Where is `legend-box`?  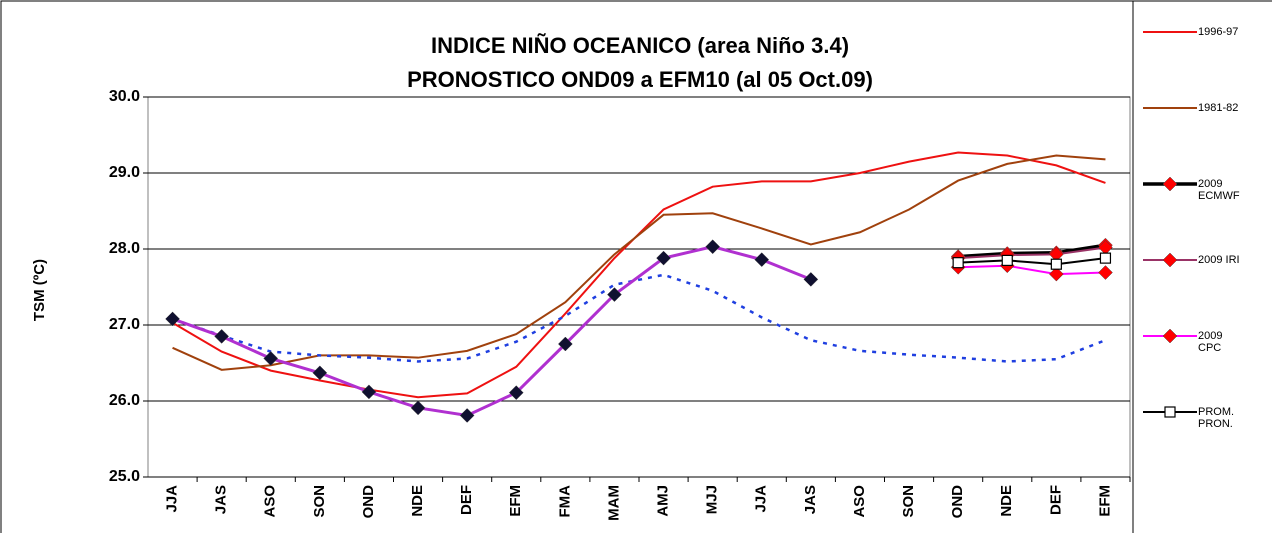
legend-box is located at coordinates (1202, 266).